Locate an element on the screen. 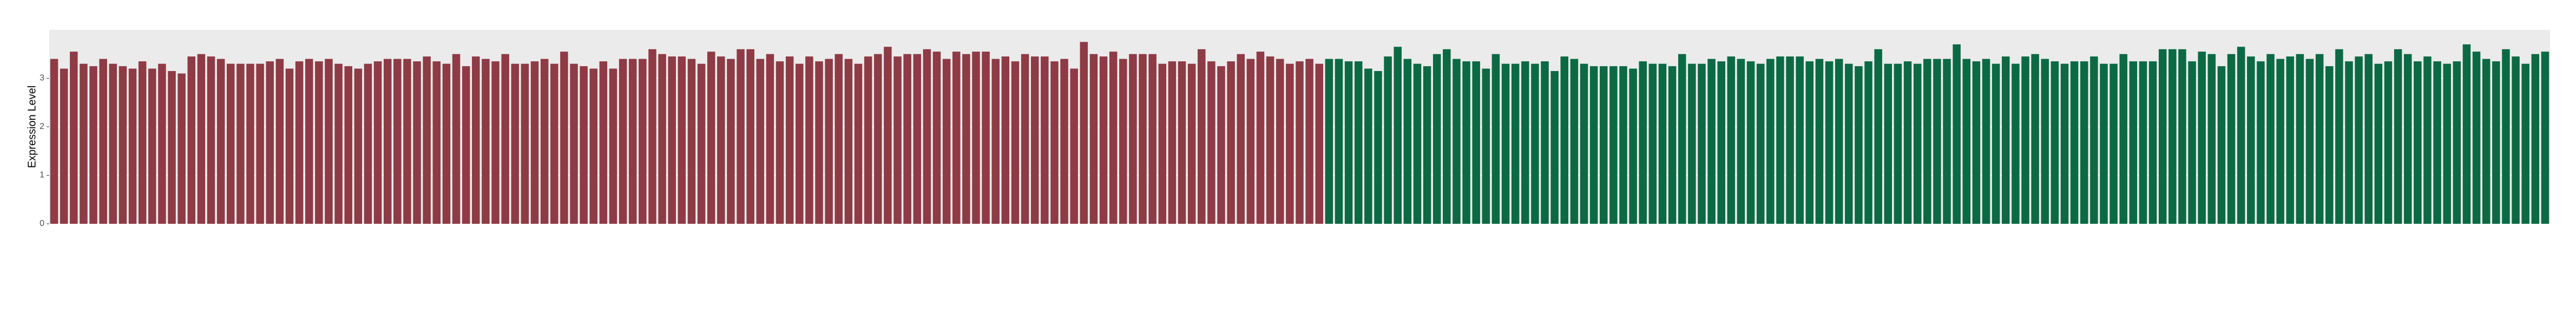  y-tick-label: 0 is located at coordinates (42, 223).